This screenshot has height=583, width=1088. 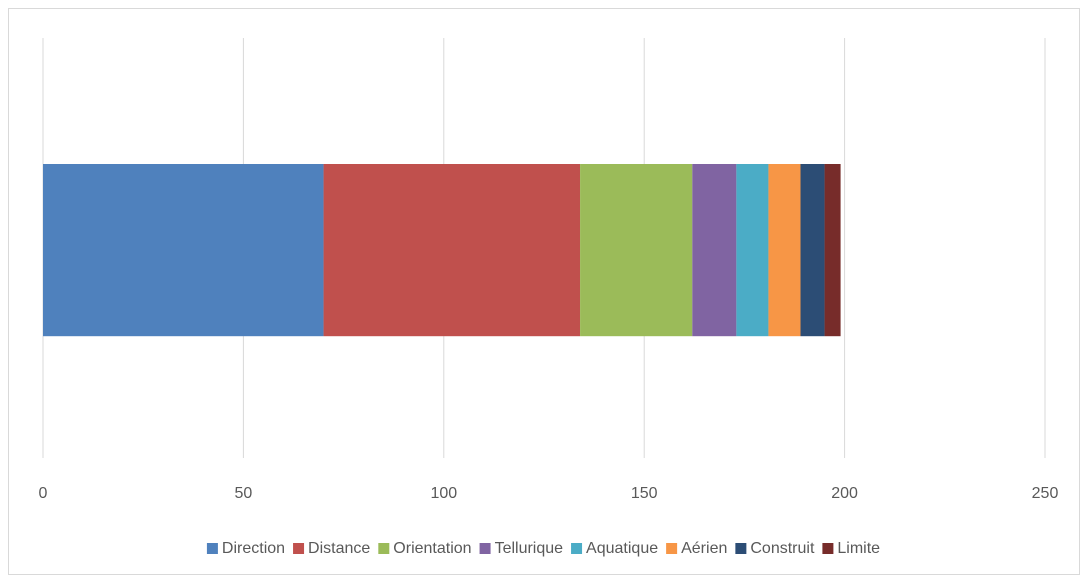 What do you see at coordinates (1045, 493) in the screenshot?
I see `x-tick-label: 250` at bounding box center [1045, 493].